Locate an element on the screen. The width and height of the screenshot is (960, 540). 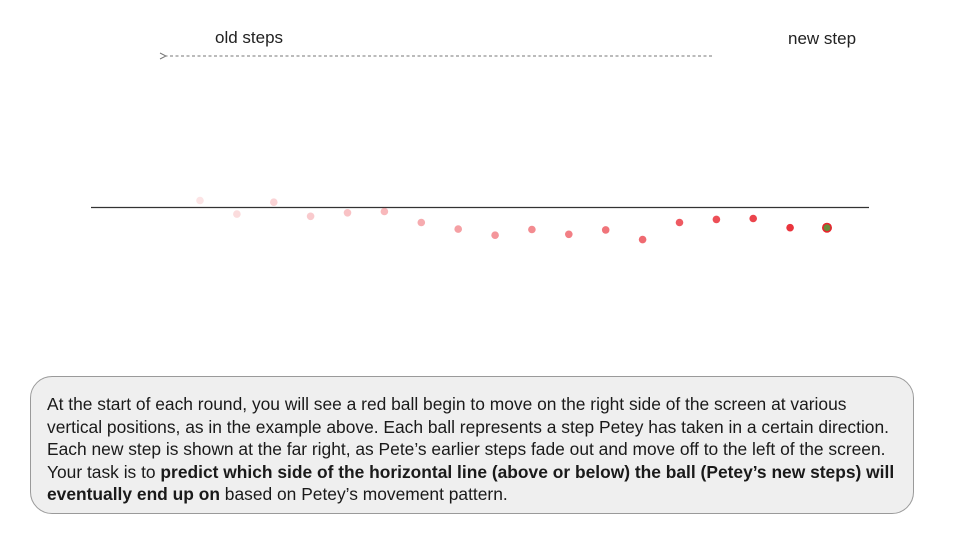
new-step-ball is located at coordinates (826, 227).